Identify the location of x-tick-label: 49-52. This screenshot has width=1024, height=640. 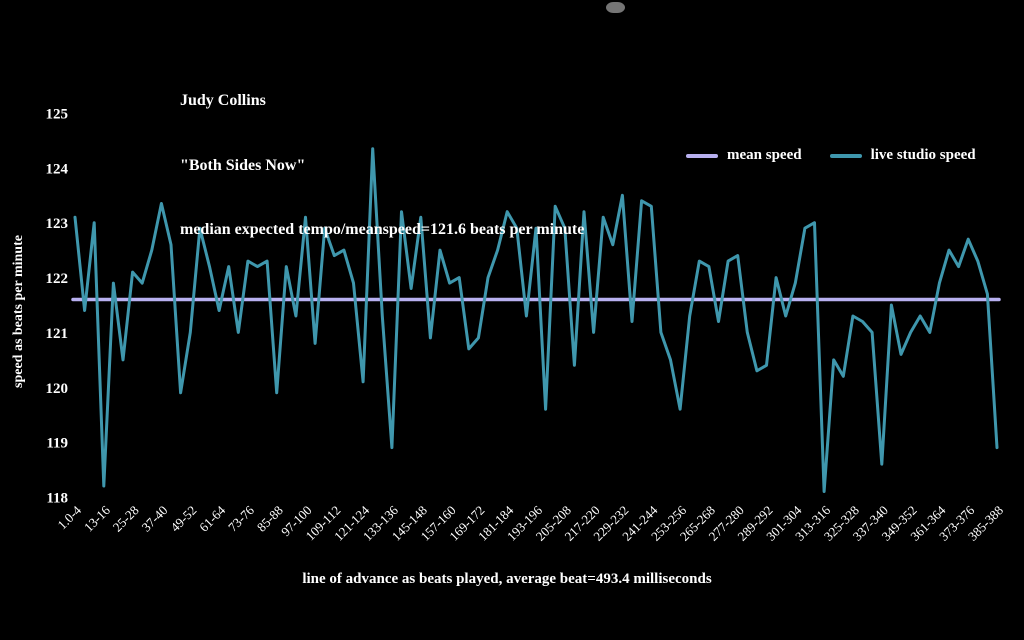
(183, 519).